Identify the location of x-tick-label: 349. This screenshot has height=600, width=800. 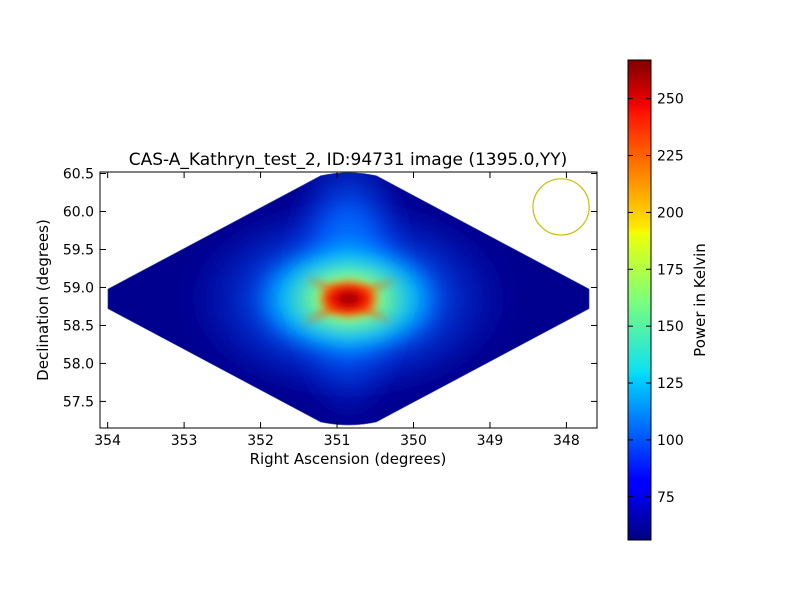
(490, 441).